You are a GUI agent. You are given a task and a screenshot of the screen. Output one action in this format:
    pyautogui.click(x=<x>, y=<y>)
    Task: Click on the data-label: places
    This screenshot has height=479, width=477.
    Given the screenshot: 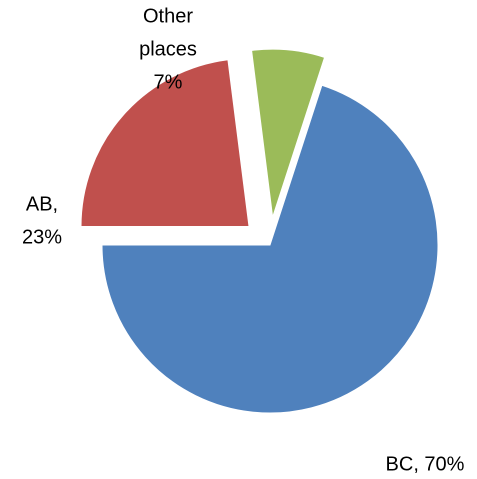 What is the action you would take?
    pyautogui.click(x=168, y=49)
    